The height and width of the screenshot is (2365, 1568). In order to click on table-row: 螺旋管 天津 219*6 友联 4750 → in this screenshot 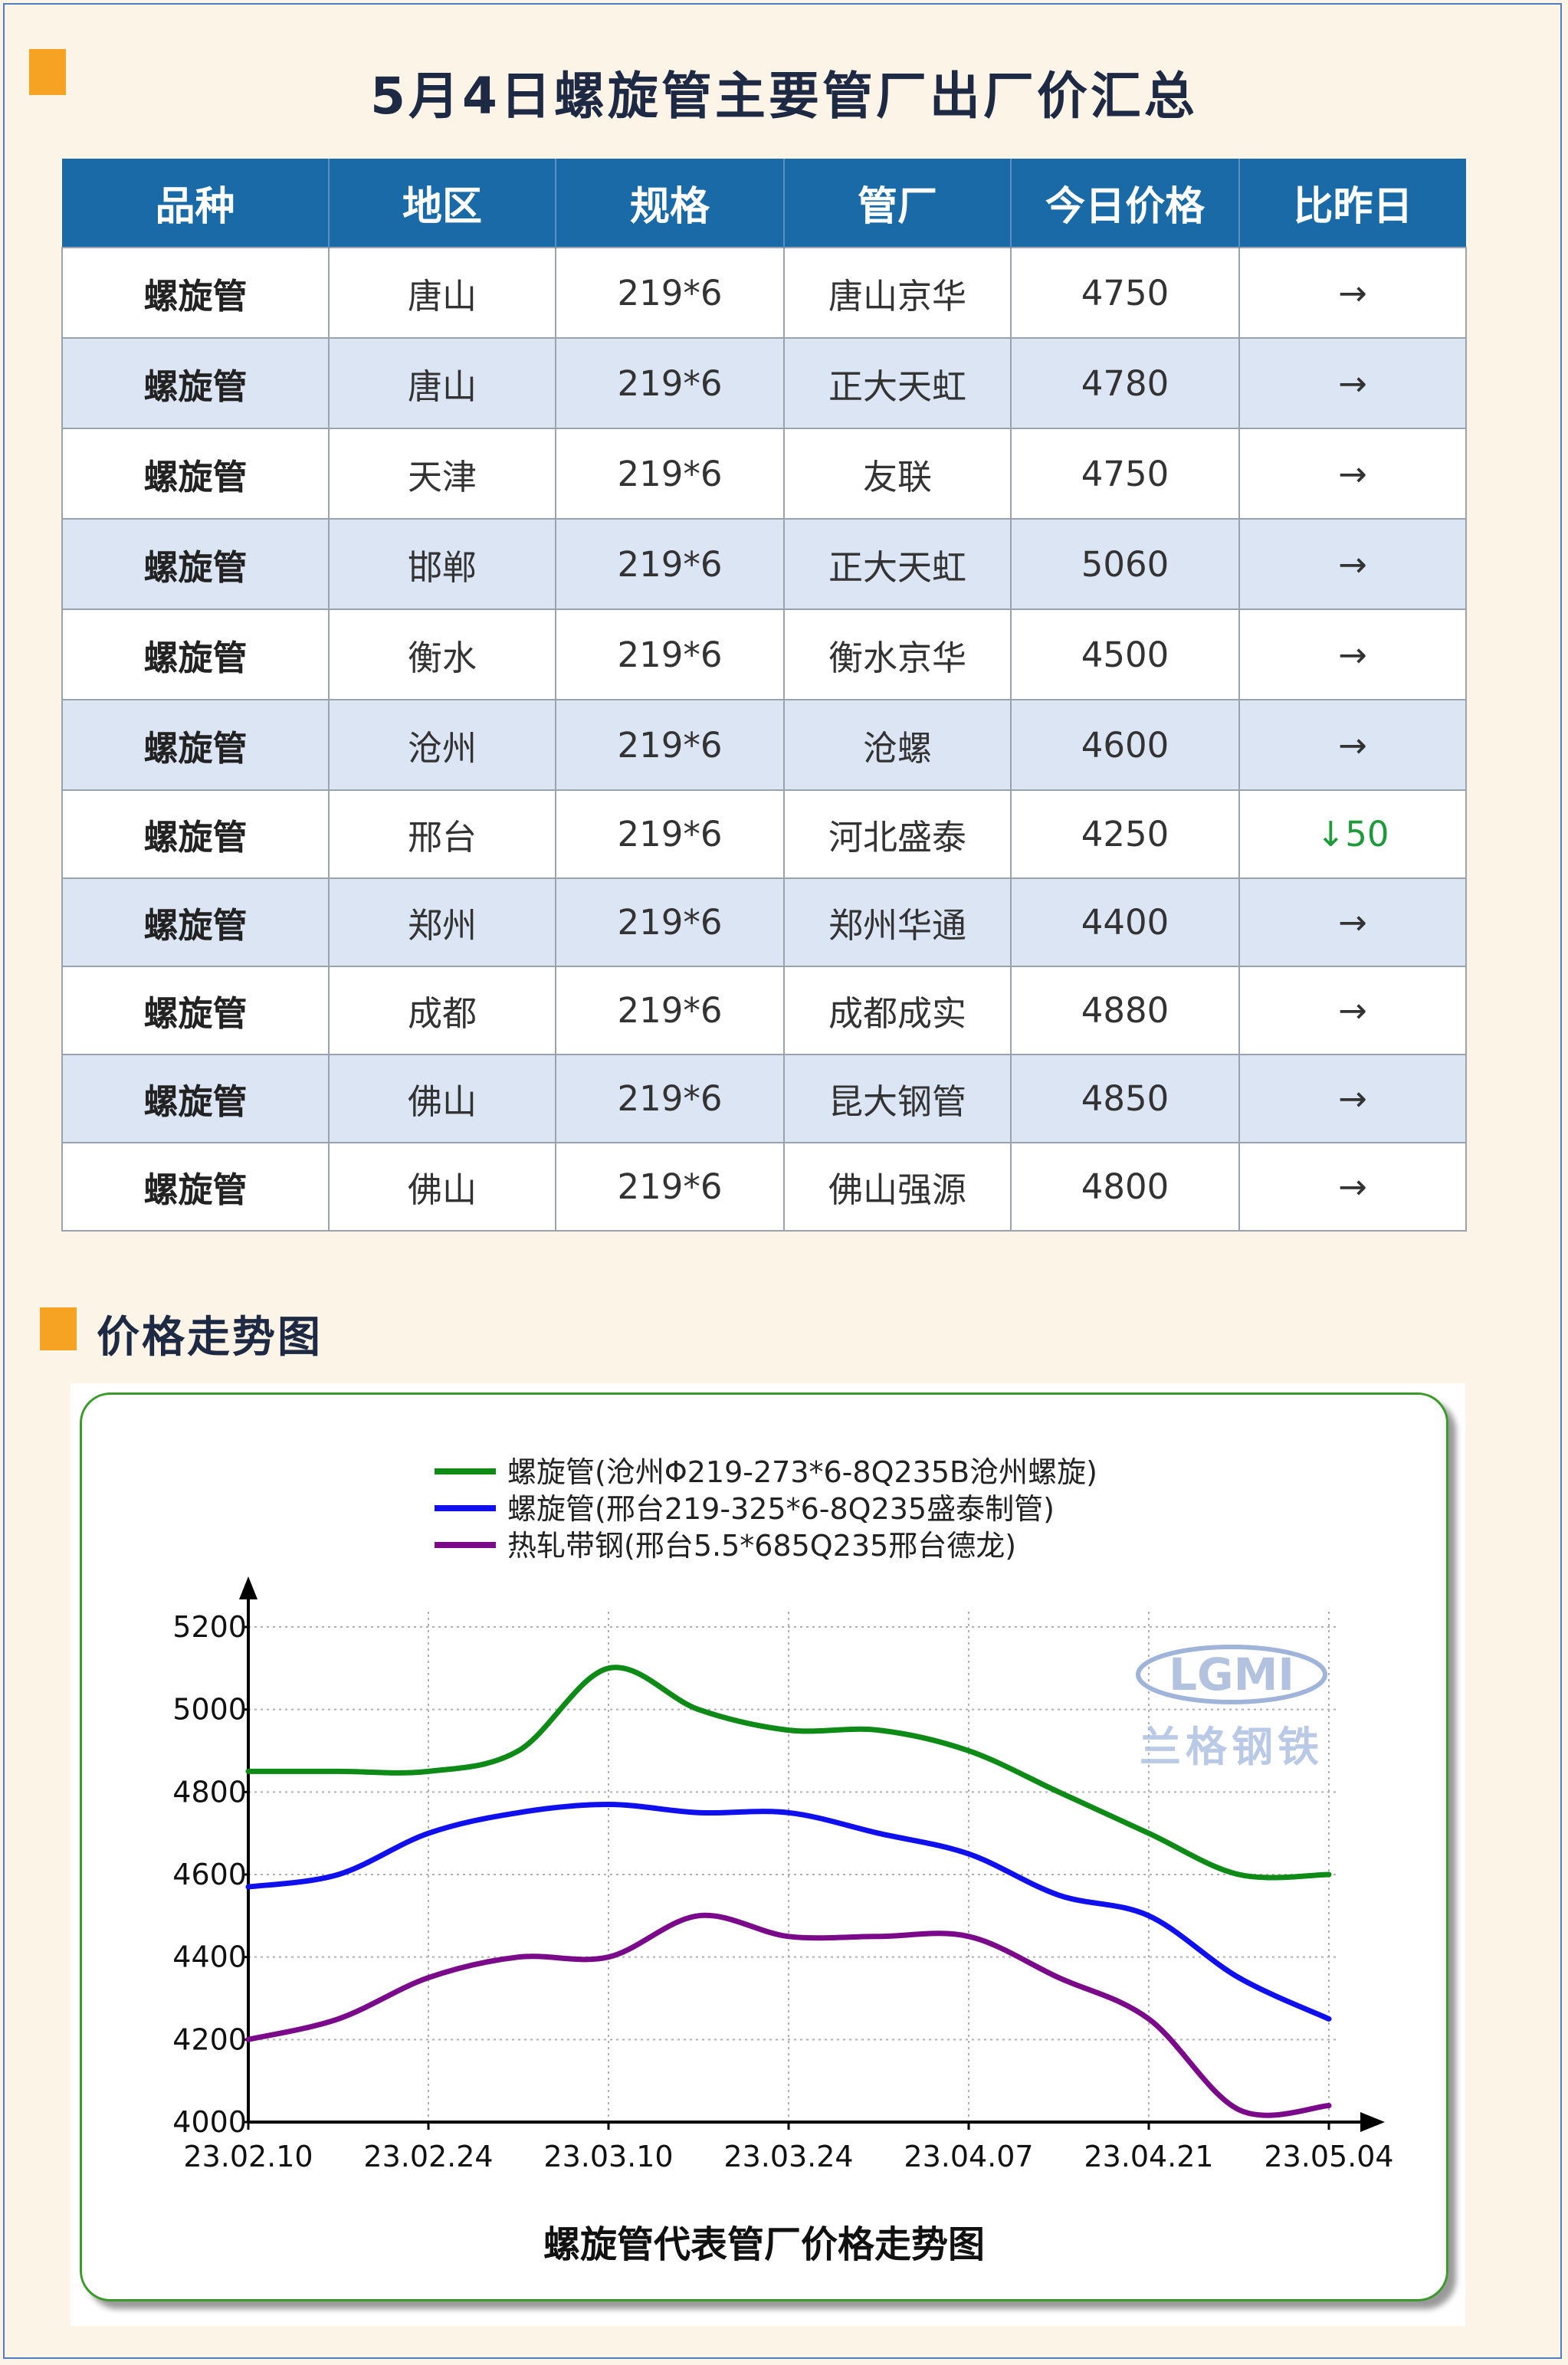, I will do `click(764, 474)`.